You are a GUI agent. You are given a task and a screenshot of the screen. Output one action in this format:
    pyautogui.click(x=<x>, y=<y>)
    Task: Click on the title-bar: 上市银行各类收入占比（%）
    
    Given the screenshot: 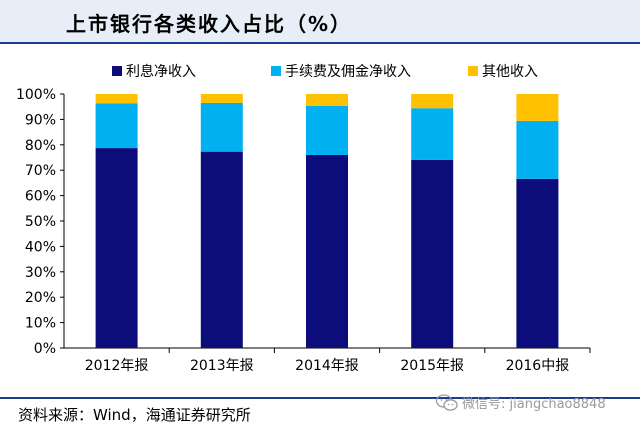 What is the action you would take?
    pyautogui.click(x=320, y=21)
    